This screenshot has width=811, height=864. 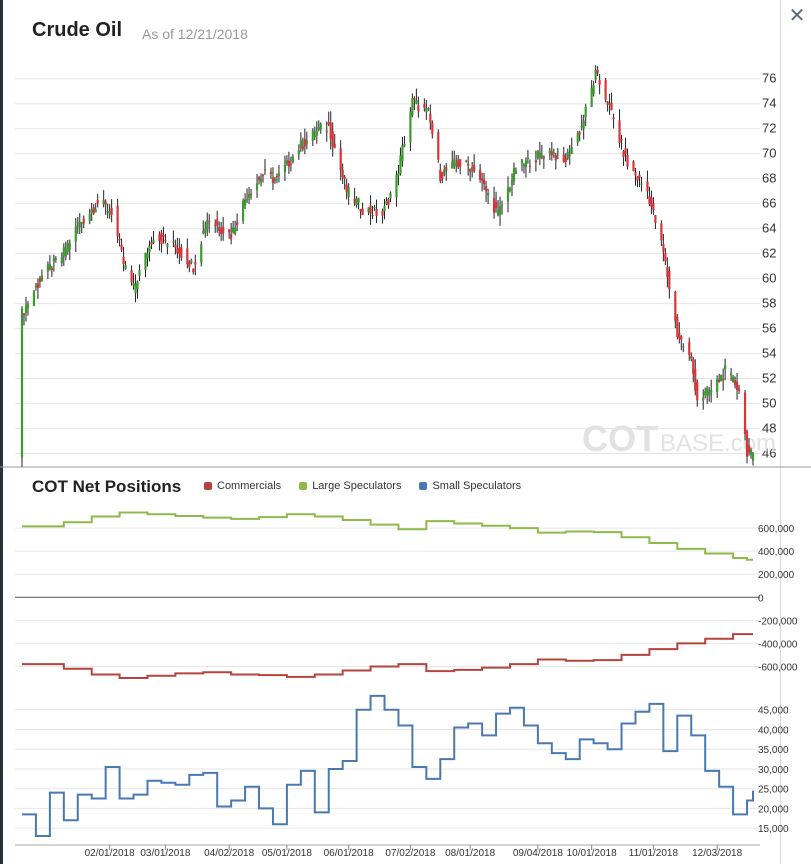 What do you see at coordinates (242, 486) in the screenshot?
I see `legend-commercials: Commercials` at bounding box center [242, 486].